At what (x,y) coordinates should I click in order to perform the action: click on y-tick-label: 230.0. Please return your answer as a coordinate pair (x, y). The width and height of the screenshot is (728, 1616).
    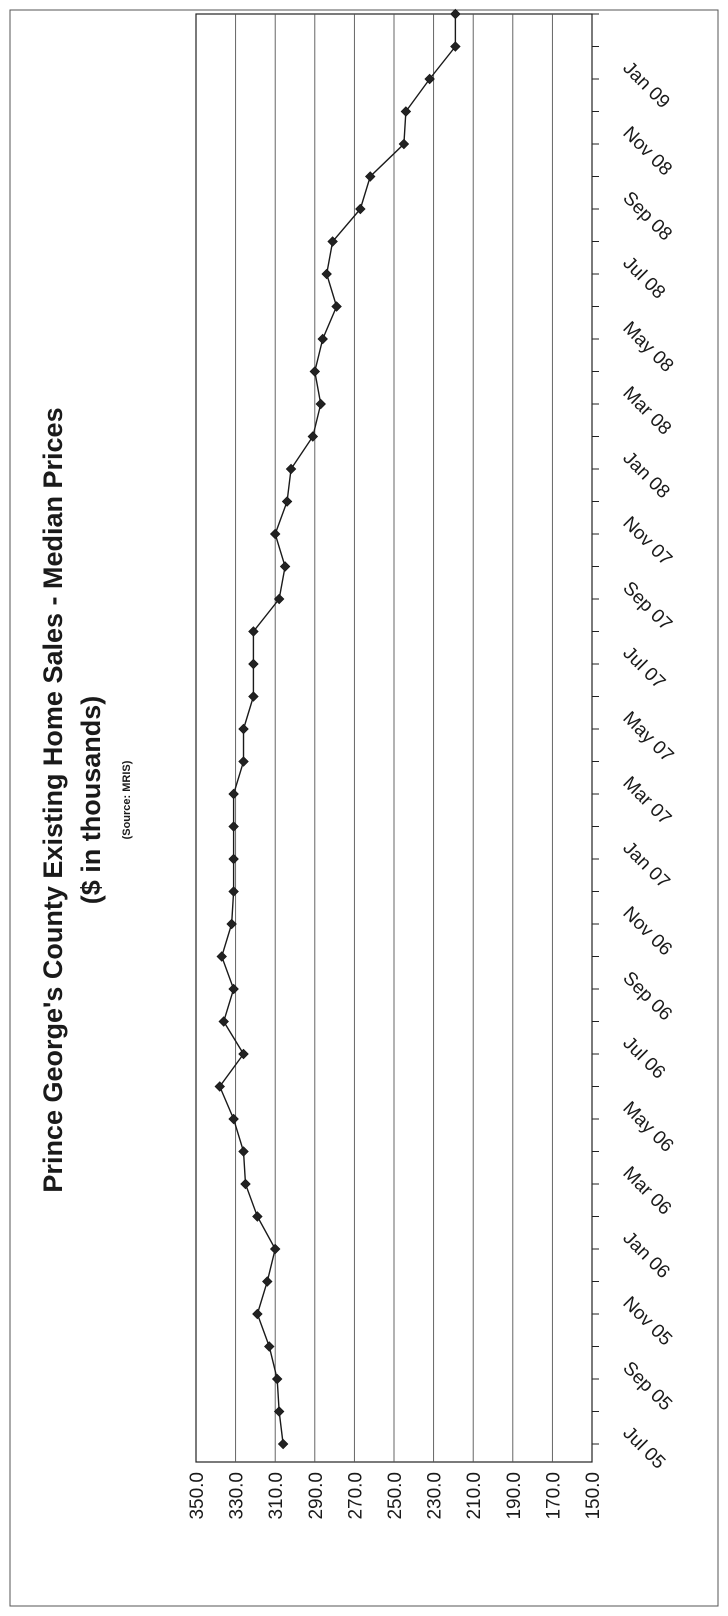
    Looking at the image, I should click on (435, 1496).